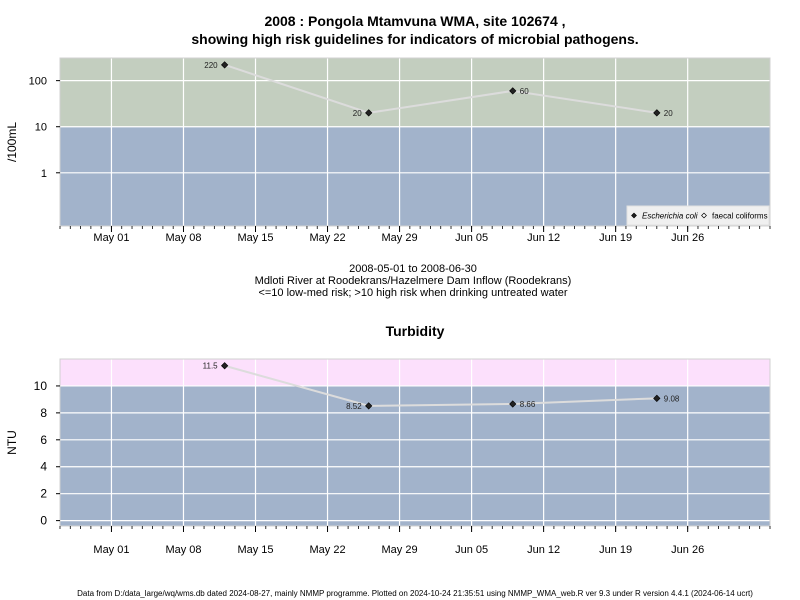  What do you see at coordinates (543, 238) in the screenshot?
I see `ecoli-xtick-label-6: Jun 12` at bounding box center [543, 238].